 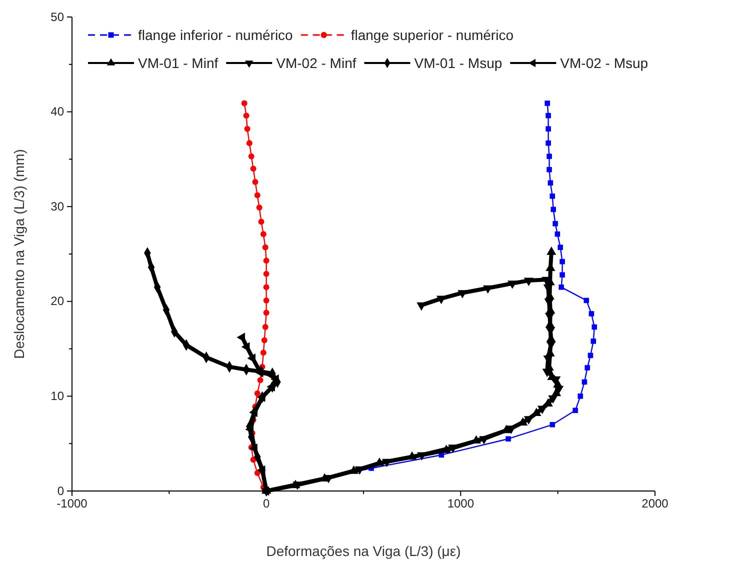 I want to click on y-tick-label: 40, so click(x=57, y=111).